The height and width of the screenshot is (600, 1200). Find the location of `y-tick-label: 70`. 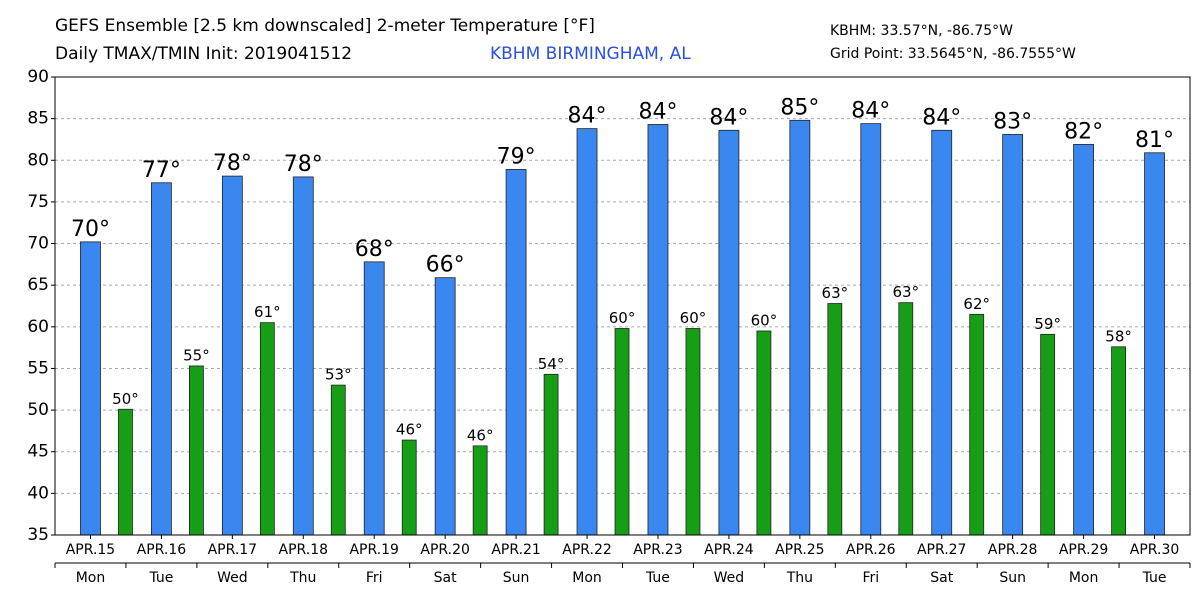

y-tick-label: 70 is located at coordinates (38, 244).